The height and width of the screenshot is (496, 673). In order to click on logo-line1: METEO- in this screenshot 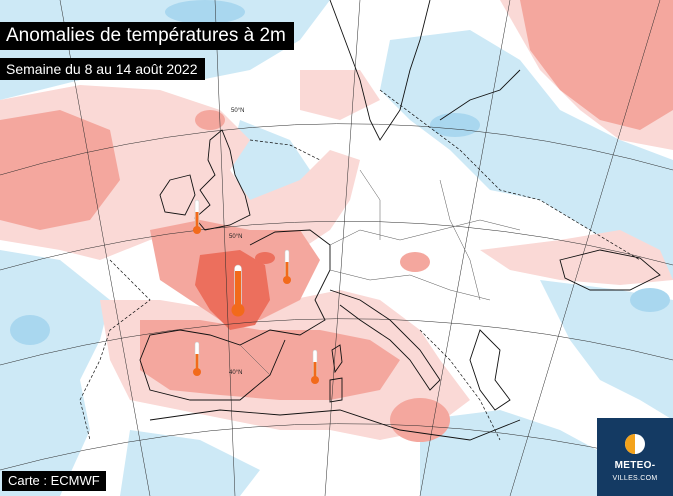, I will do `click(635, 465)`.